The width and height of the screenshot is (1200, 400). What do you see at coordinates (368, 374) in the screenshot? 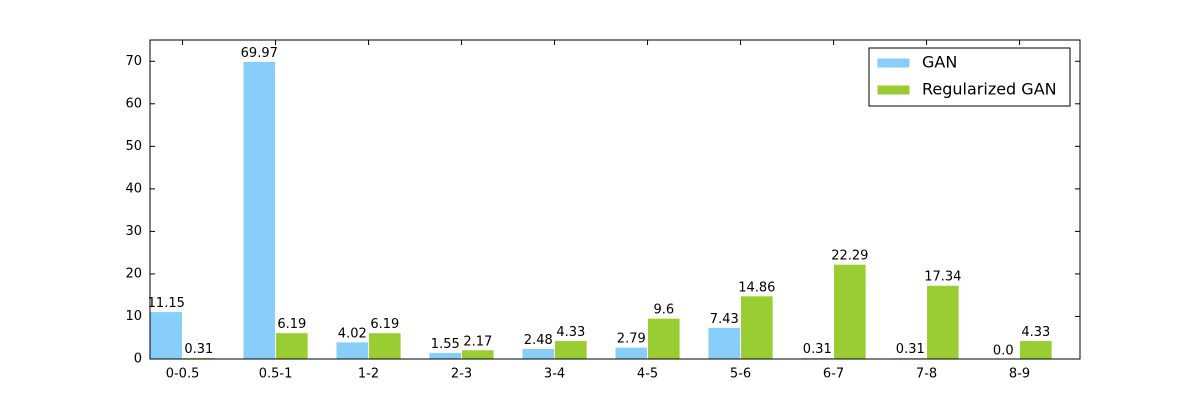
I see `x-tick-label: 1-2` at bounding box center [368, 374].